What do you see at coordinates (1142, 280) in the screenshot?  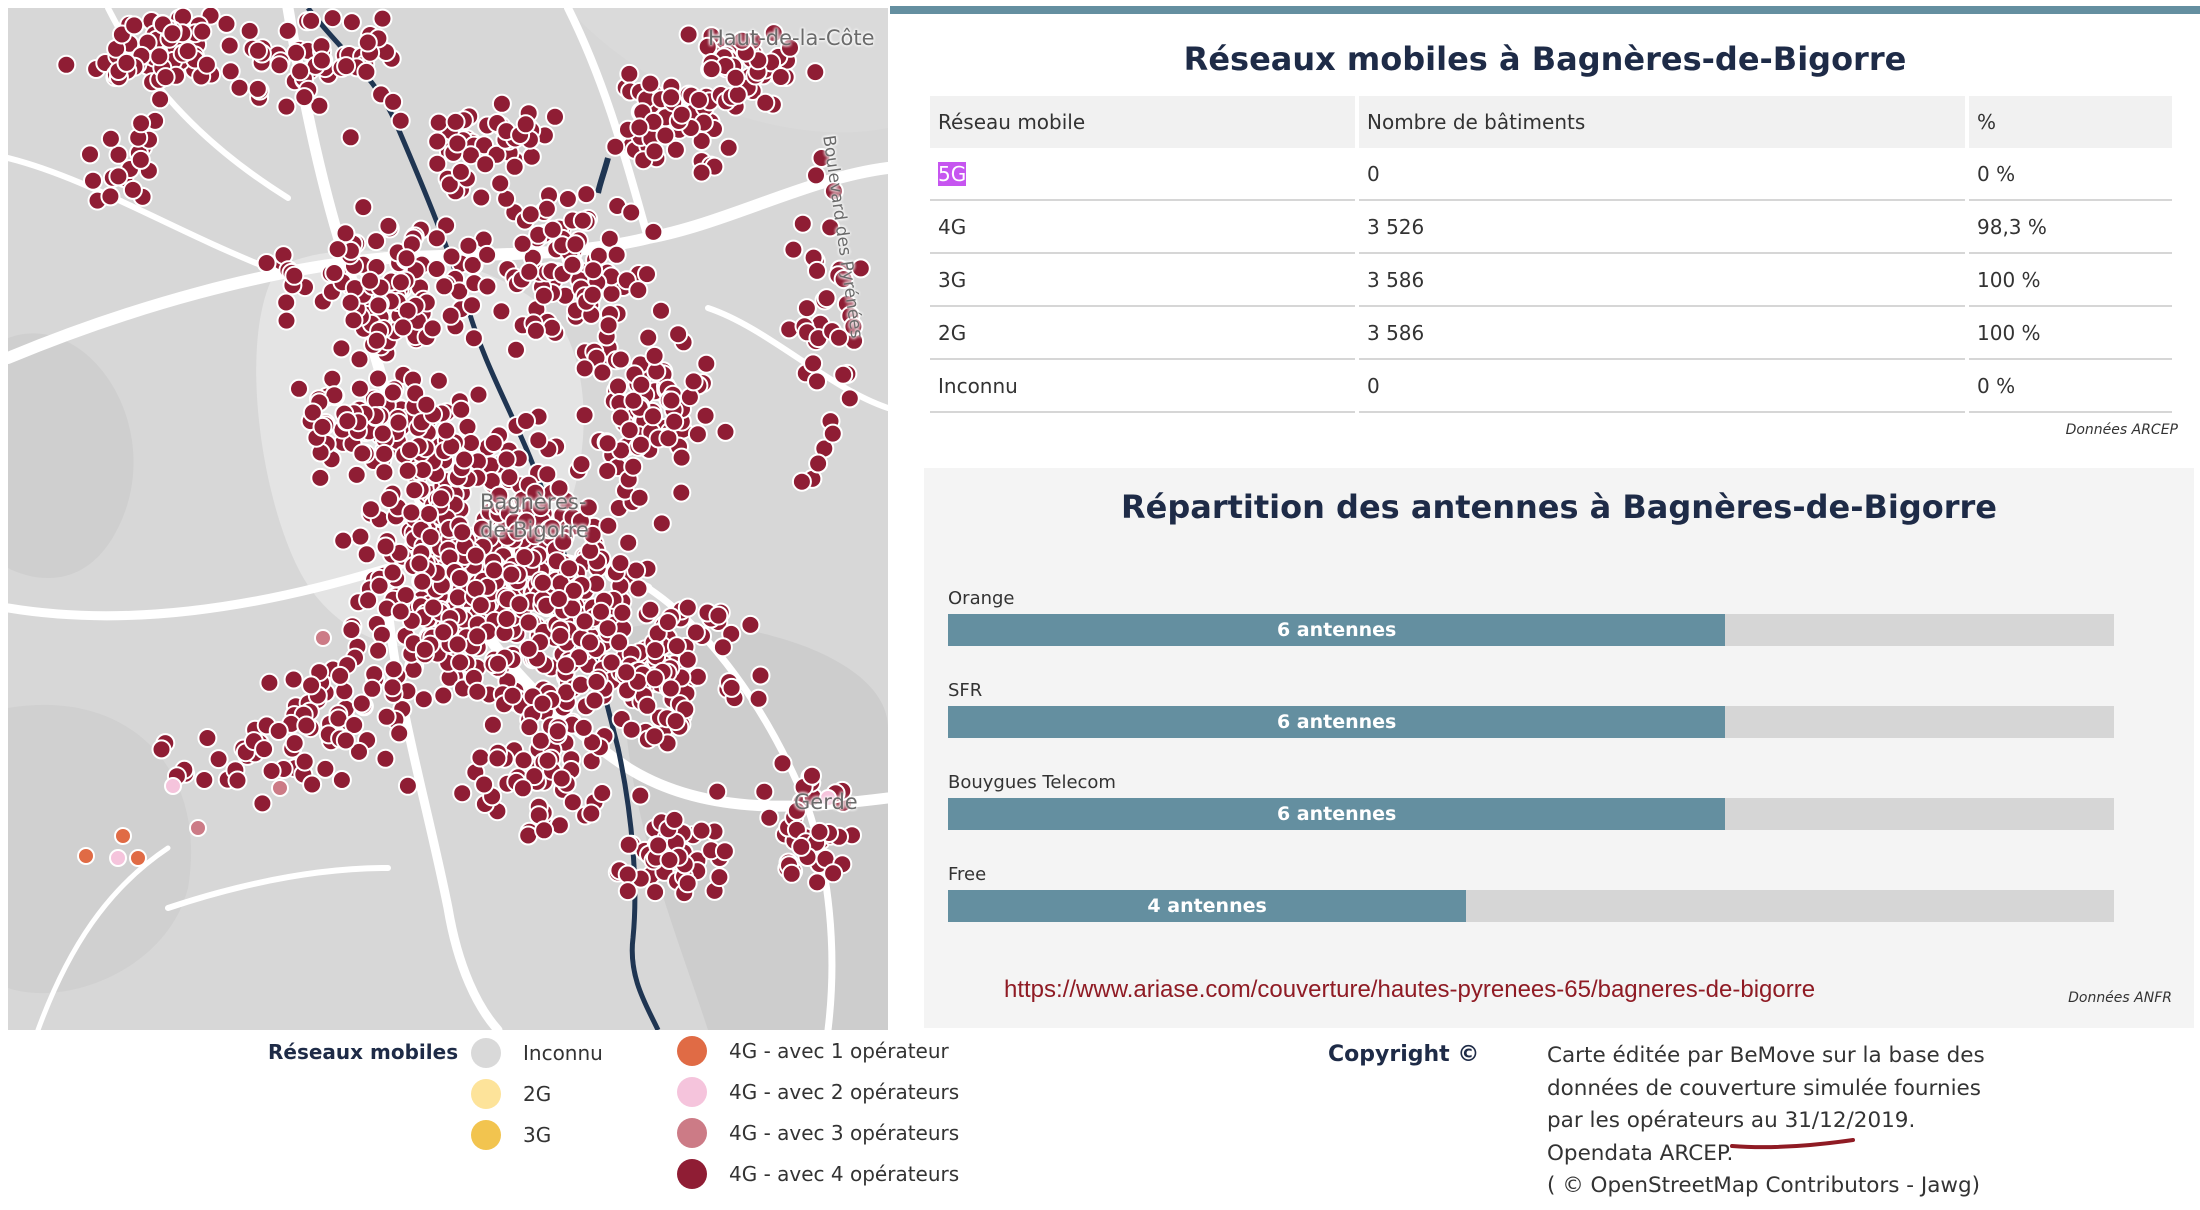 I see `cell-network: 3G` at bounding box center [1142, 280].